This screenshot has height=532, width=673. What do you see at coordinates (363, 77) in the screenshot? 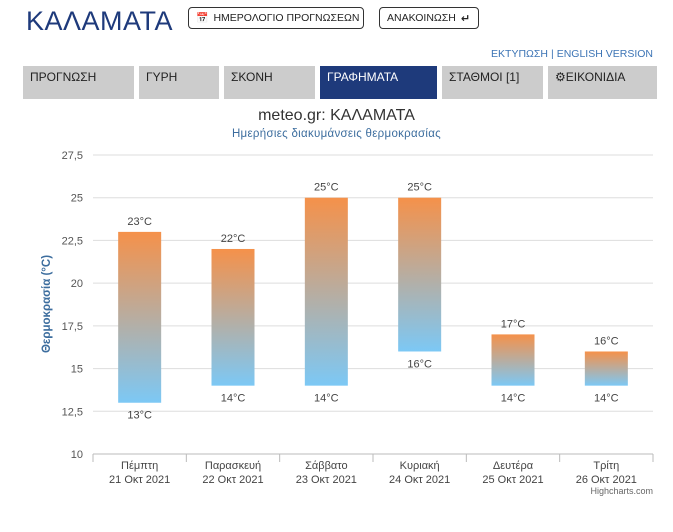
I see `tab-charts-label: ΓΡΑΦΗΜΑΤΑ` at bounding box center [363, 77].